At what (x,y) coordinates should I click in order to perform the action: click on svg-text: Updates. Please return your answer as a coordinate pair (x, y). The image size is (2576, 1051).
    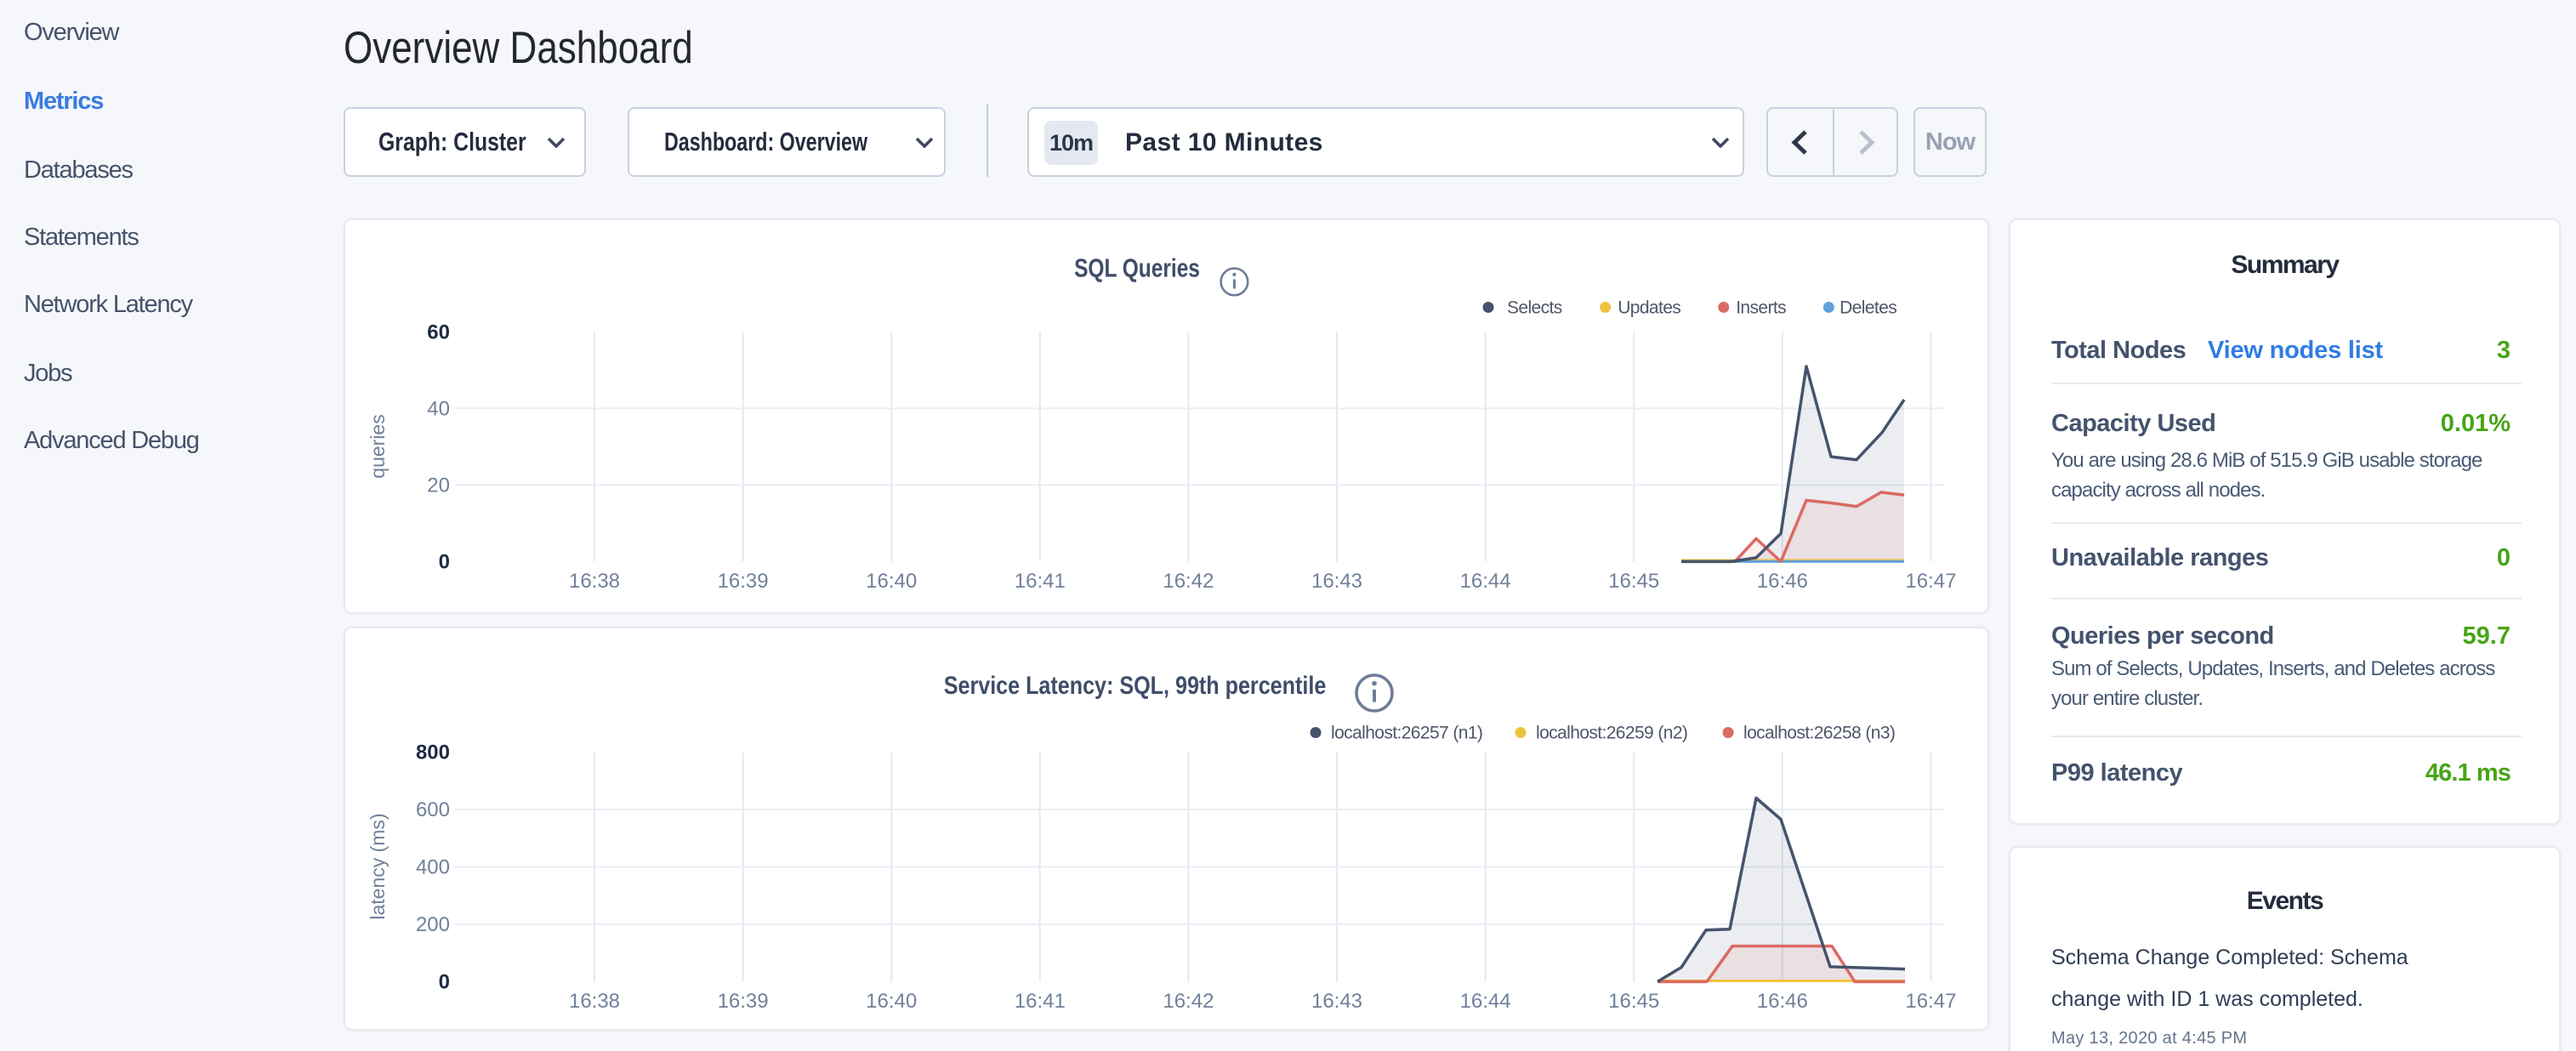
    Looking at the image, I should click on (1649, 307).